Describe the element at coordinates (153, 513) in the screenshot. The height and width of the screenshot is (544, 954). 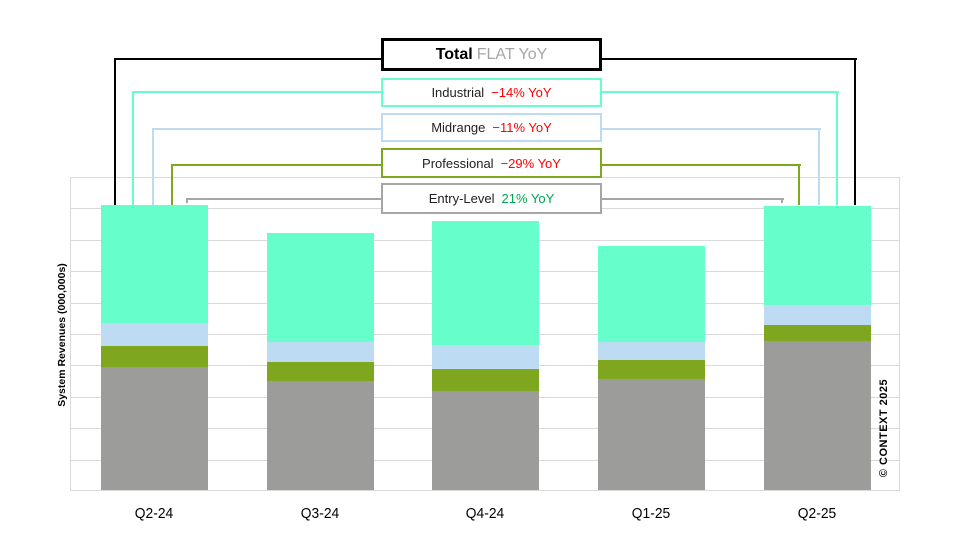
I see `x-tick-label: Q2-24` at that location.